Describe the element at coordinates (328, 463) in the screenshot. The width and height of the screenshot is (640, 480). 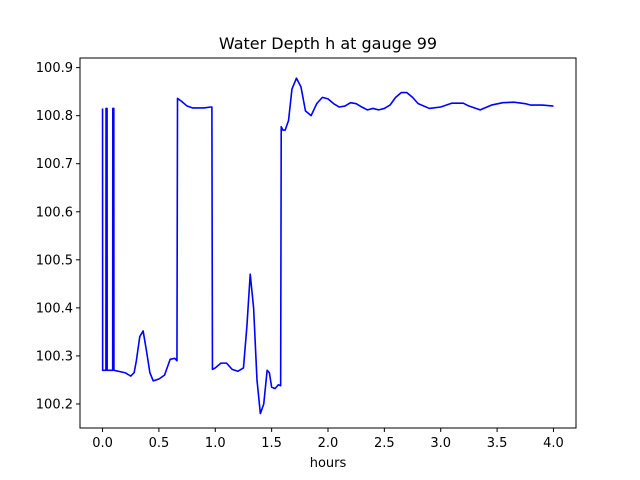
I see `x-axis-label: hours` at that location.